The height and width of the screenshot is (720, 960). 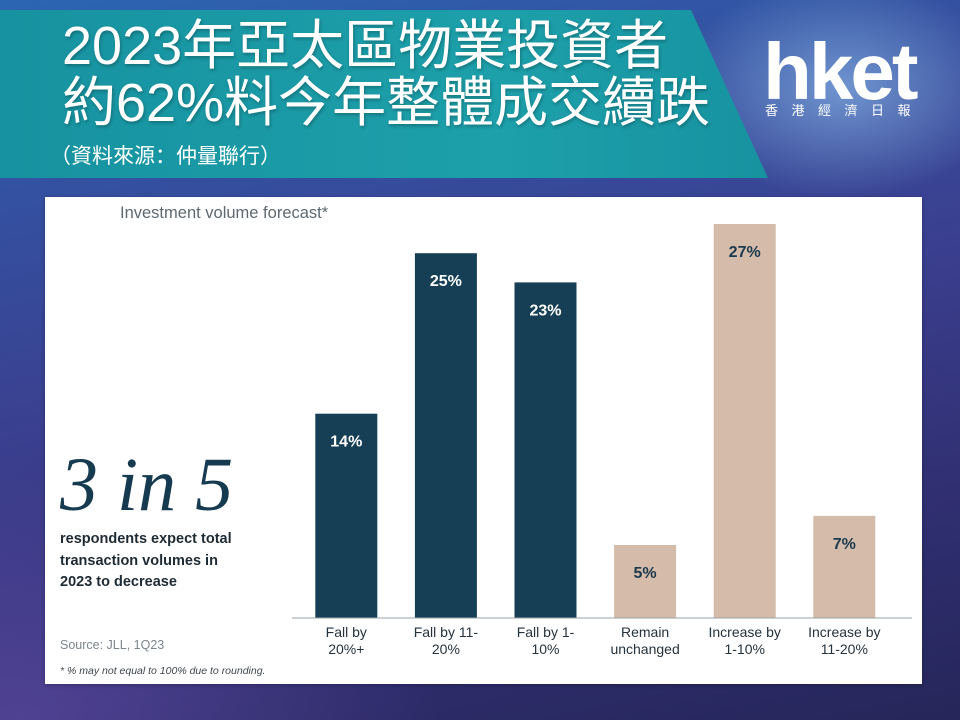 I want to click on bar-value-label: 25%, so click(x=446, y=281).